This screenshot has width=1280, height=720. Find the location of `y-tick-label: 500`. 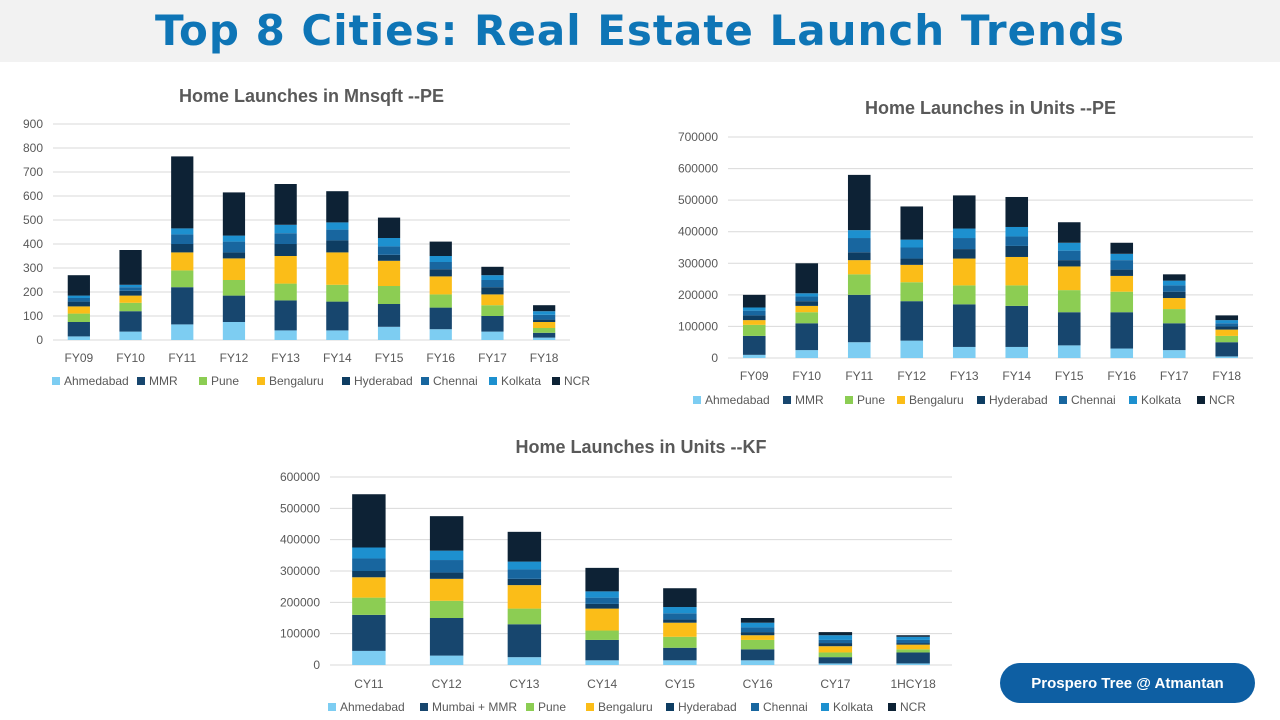

y-tick-label: 500 is located at coordinates (33, 220).